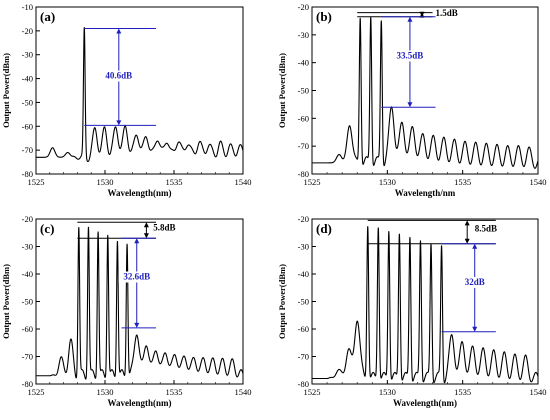  Describe the element at coordinates (324, 228) in the screenshot. I see `panel-label: (d)` at that location.